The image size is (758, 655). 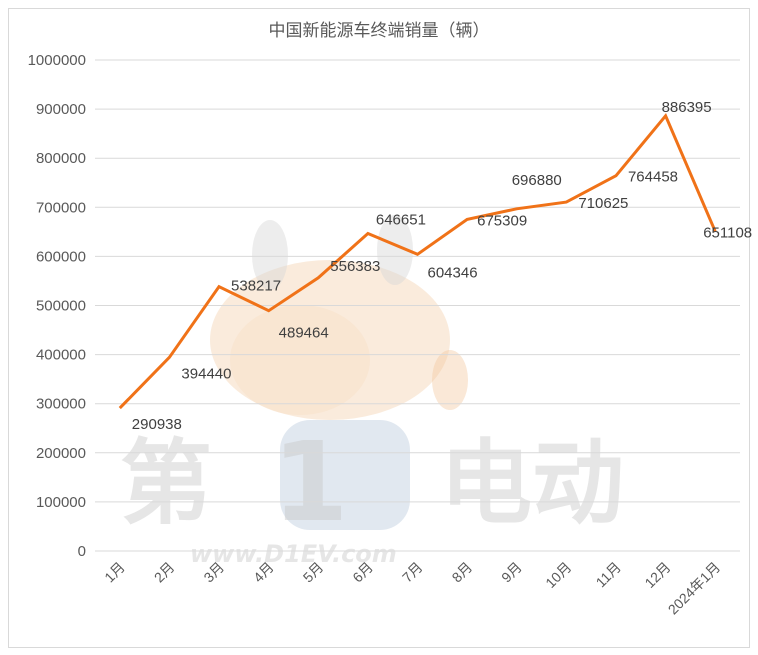 What do you see at coordinates (304, 333) in the screenshot?
I see `data-label-3: 489464` at bounding box center [304, 333].